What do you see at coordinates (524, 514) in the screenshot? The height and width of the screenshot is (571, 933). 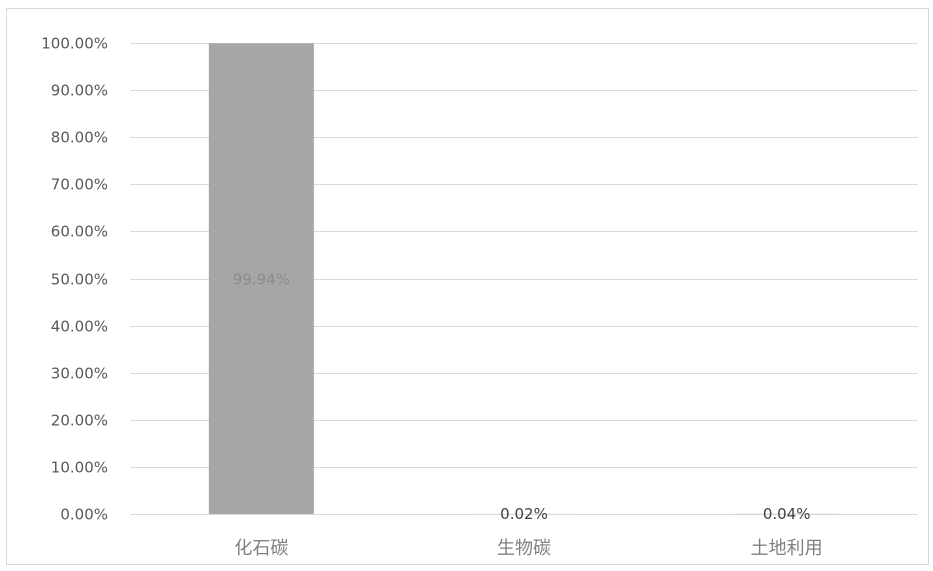 I see `data-label: 0.02%` at bounding box center [524, 514].